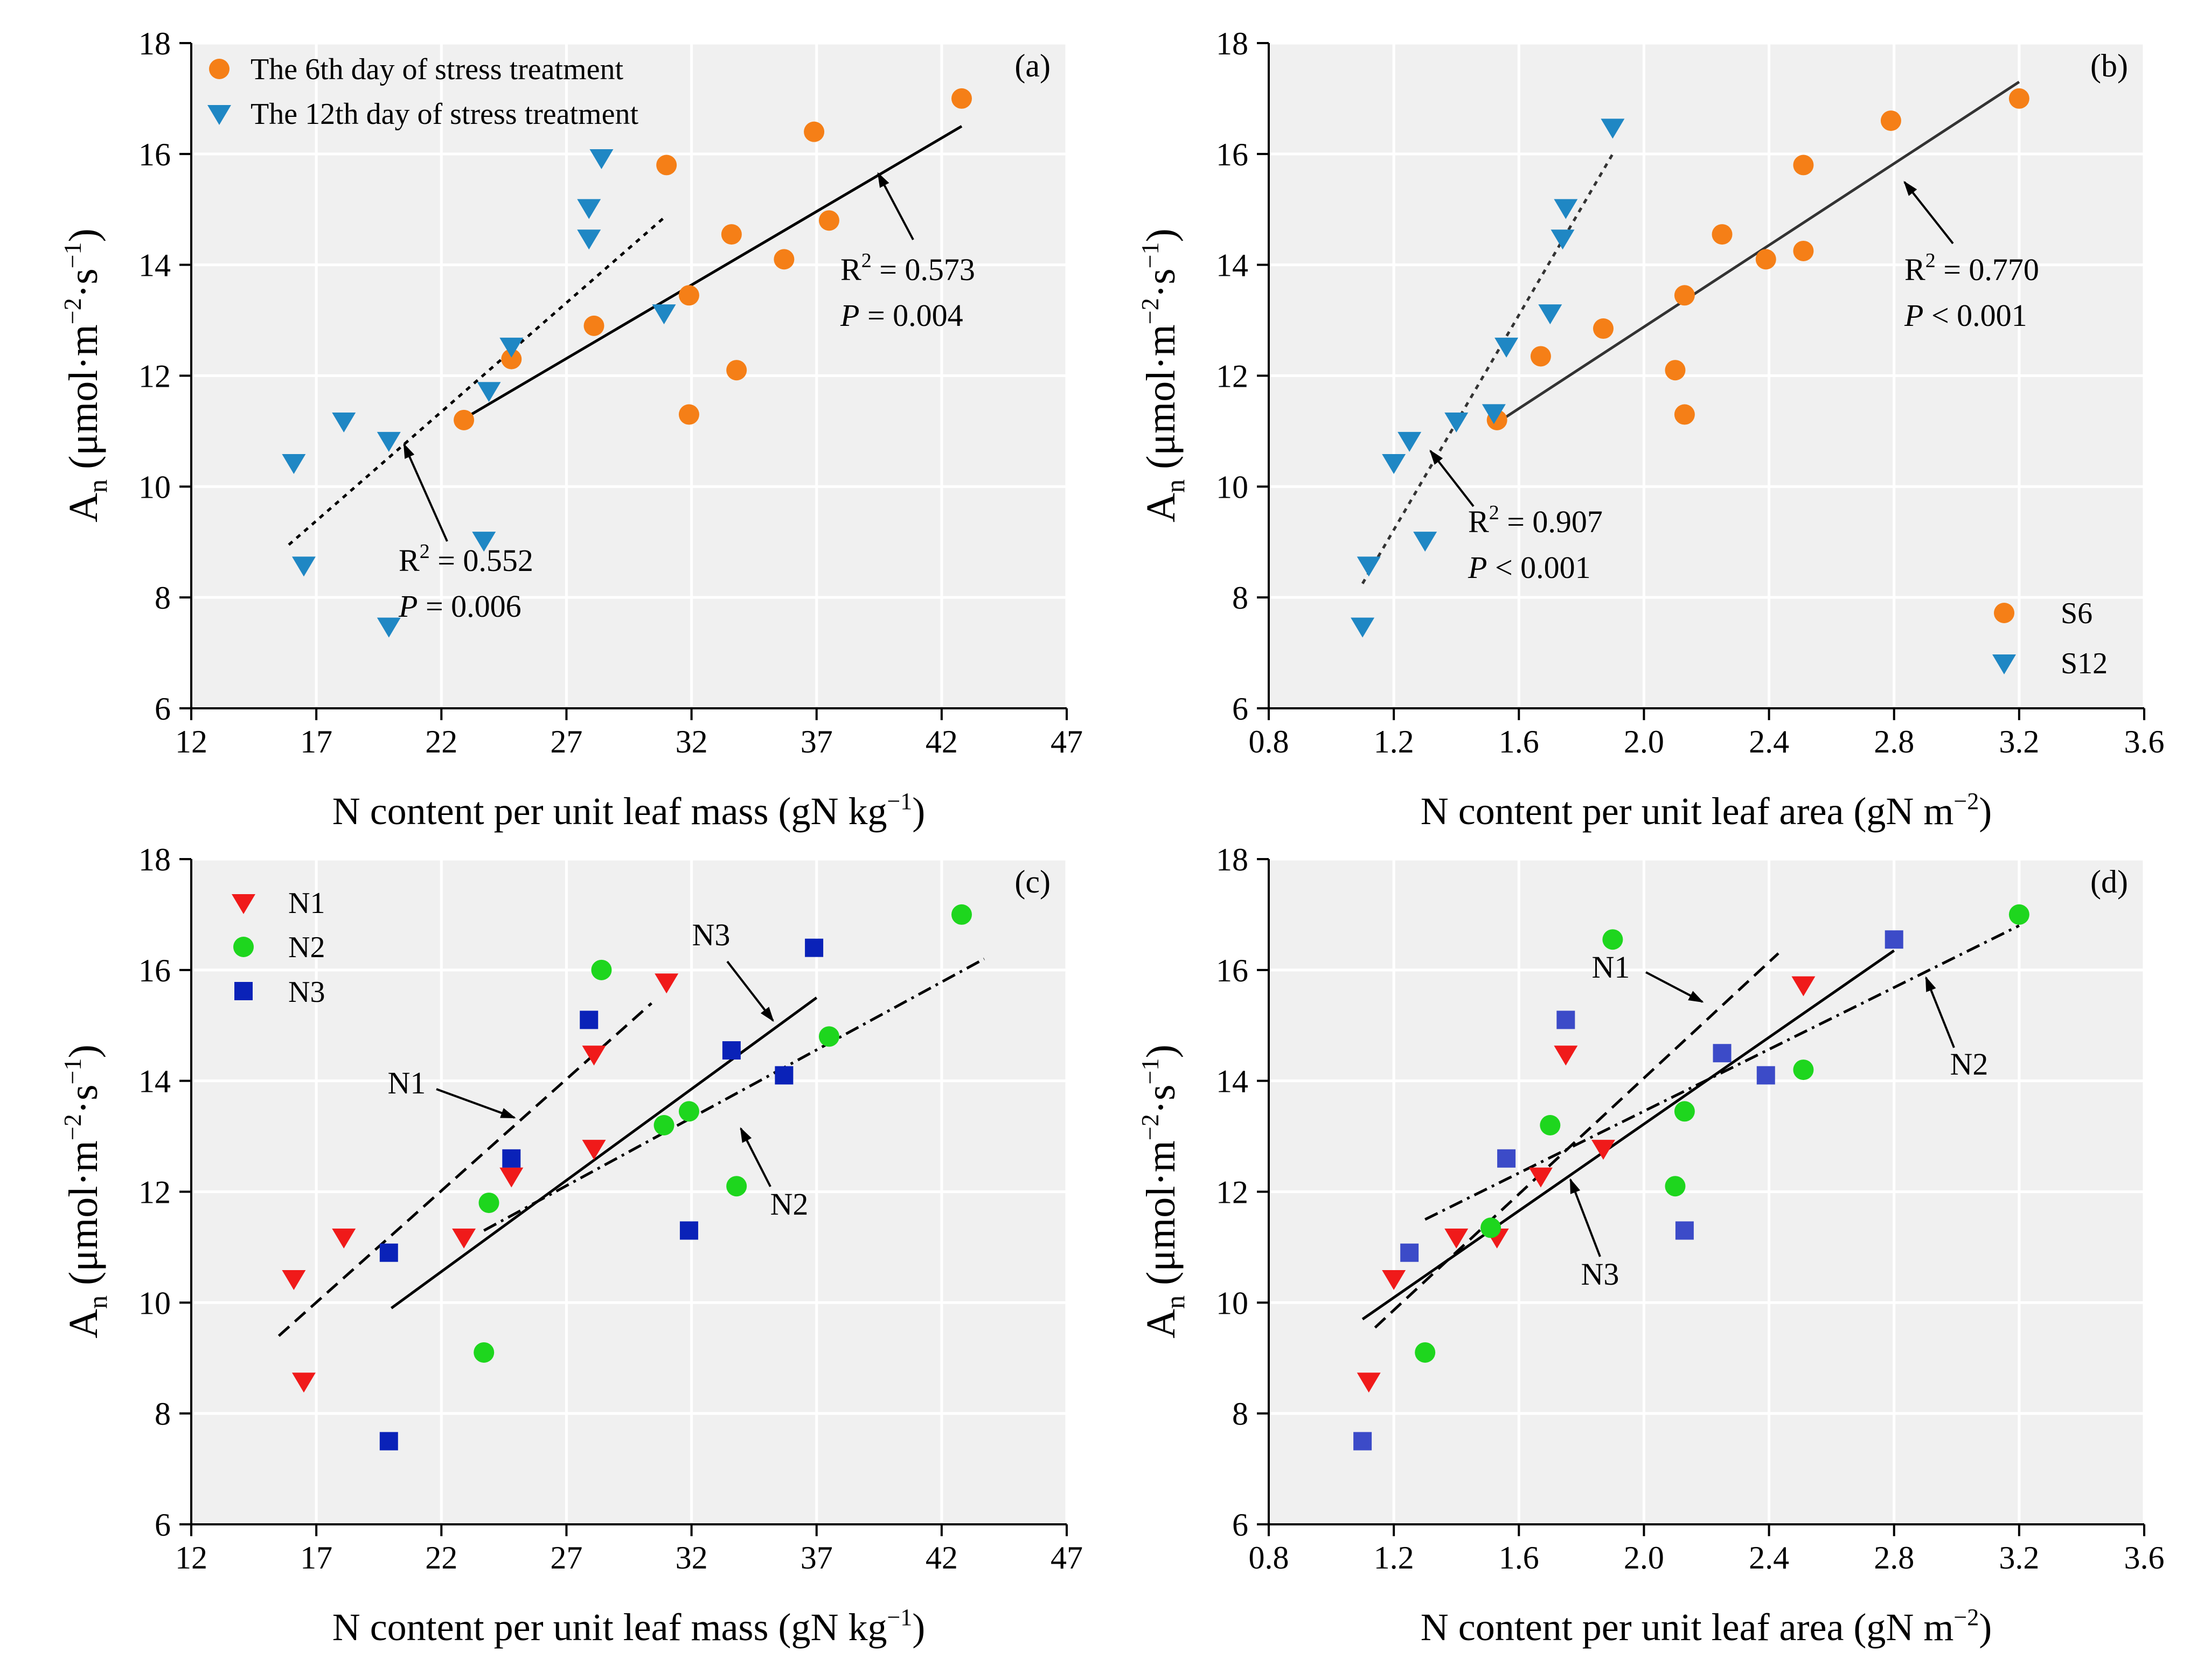  I want to click on annotation-n2: N2, so click(775, 1175).